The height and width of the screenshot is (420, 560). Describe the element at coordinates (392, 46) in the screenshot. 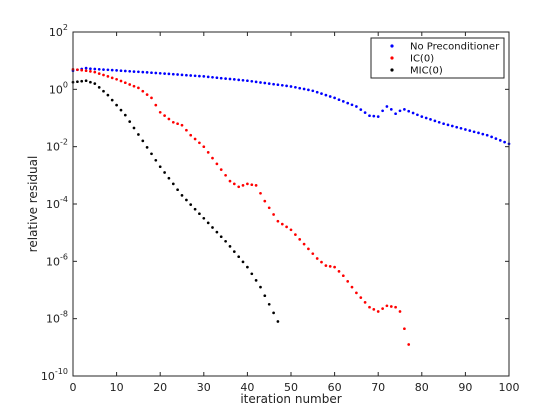

I see `legend-marker-no-preconditioner` at that location.